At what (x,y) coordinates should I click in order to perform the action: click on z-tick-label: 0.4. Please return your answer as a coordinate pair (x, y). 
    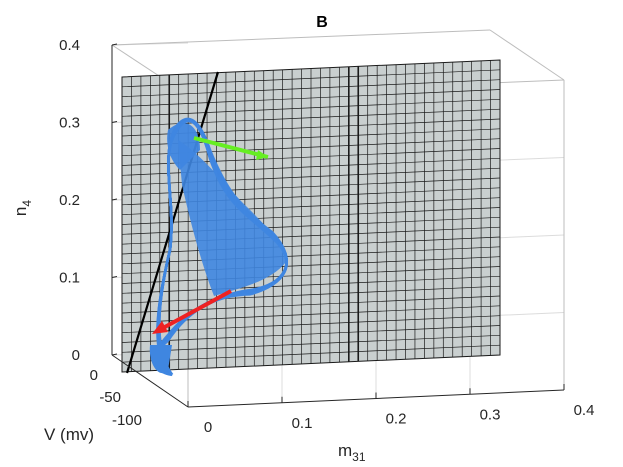
    Looking at the image, I should click on (69, 45).